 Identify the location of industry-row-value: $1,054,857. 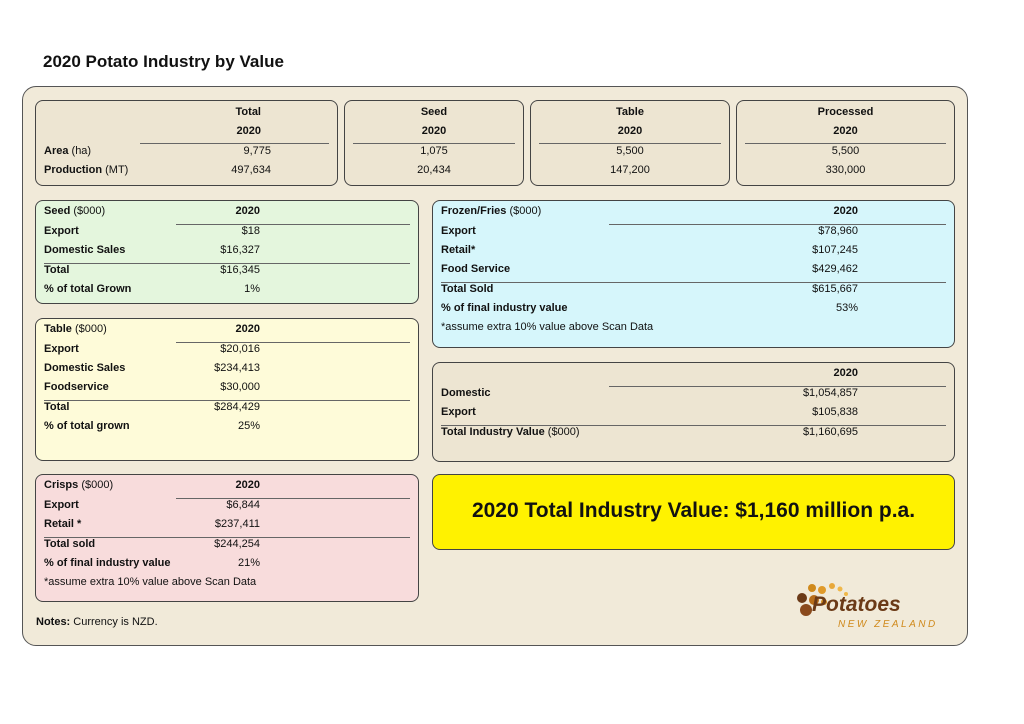
(830, 393).